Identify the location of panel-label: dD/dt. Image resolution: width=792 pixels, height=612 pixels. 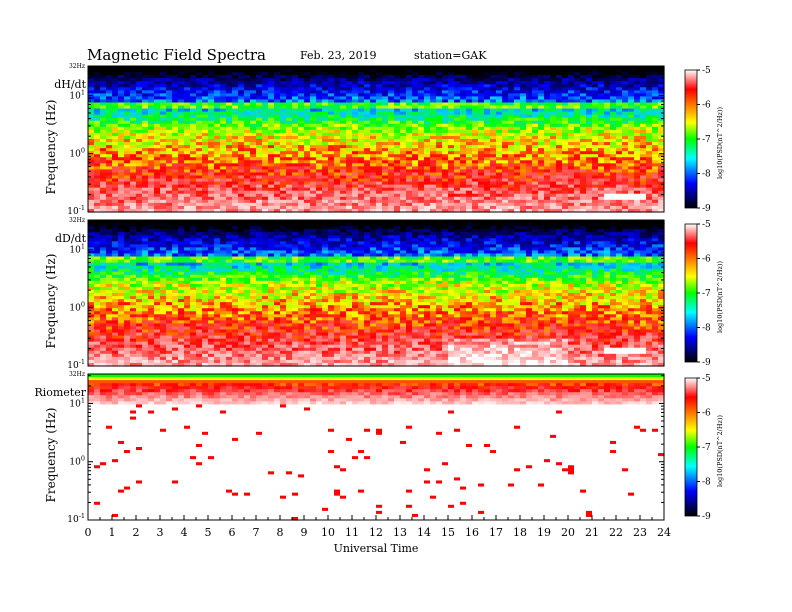
(71, 238).